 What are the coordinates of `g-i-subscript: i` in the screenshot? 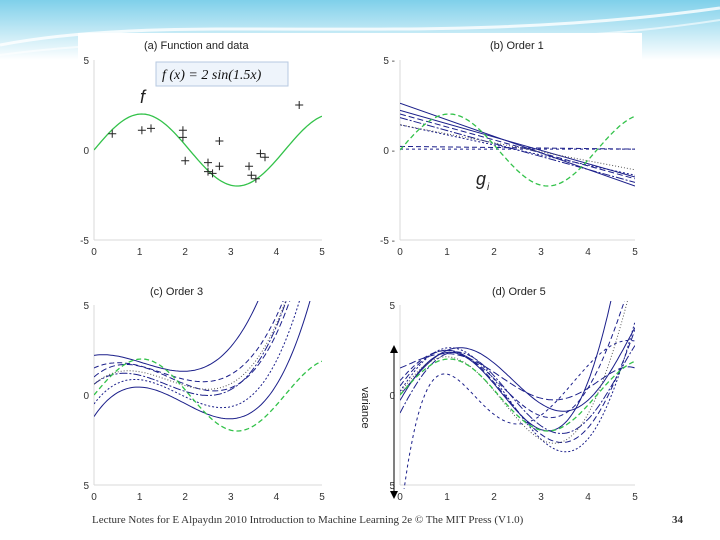 It's located at (488, 187).